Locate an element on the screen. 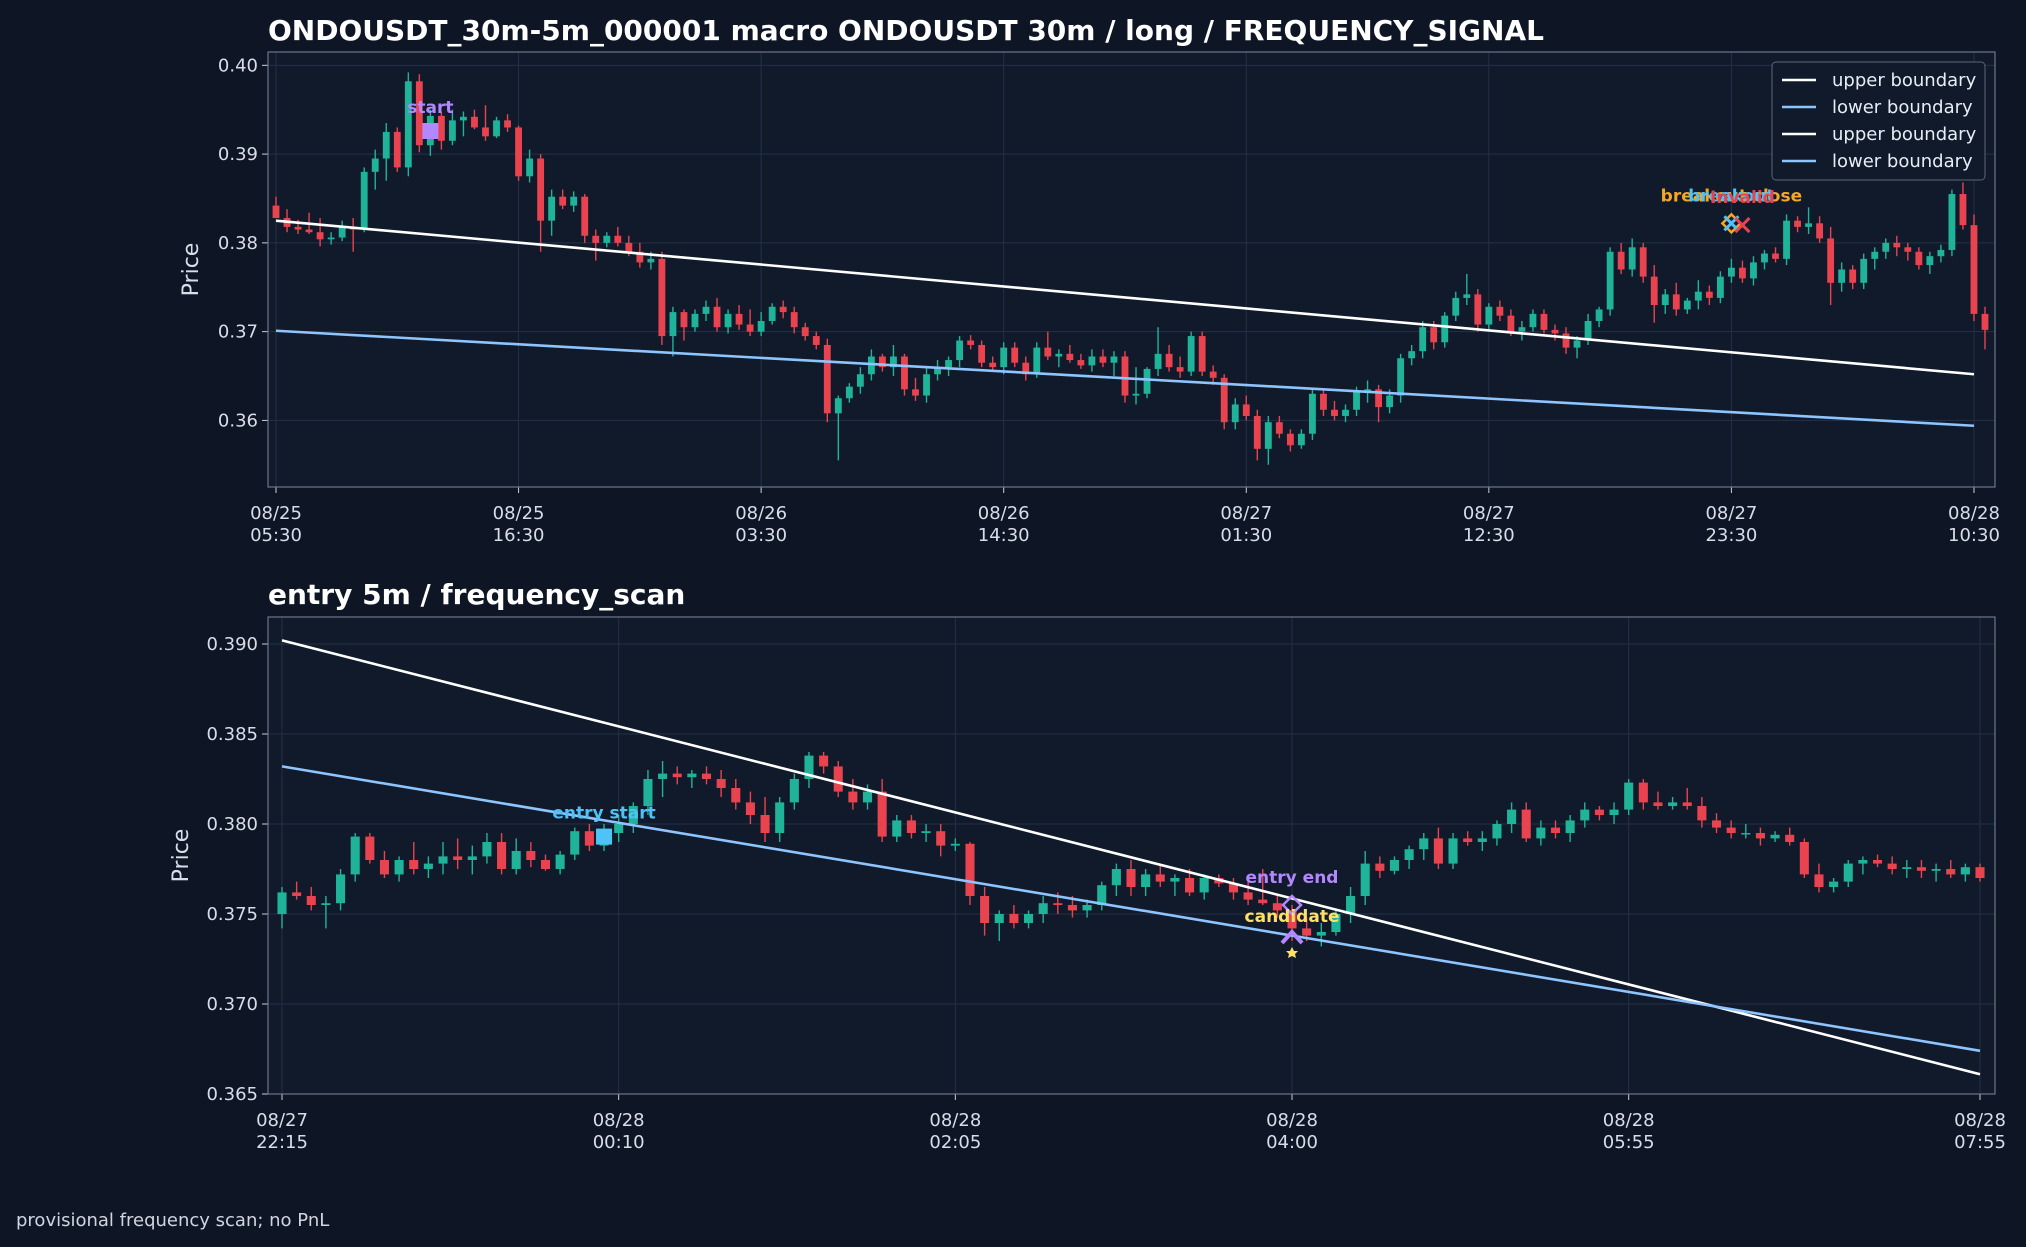 This screenshot has width=2026, height=1247. y-tick-label: 0.375 is located at coordinates (232, 914).